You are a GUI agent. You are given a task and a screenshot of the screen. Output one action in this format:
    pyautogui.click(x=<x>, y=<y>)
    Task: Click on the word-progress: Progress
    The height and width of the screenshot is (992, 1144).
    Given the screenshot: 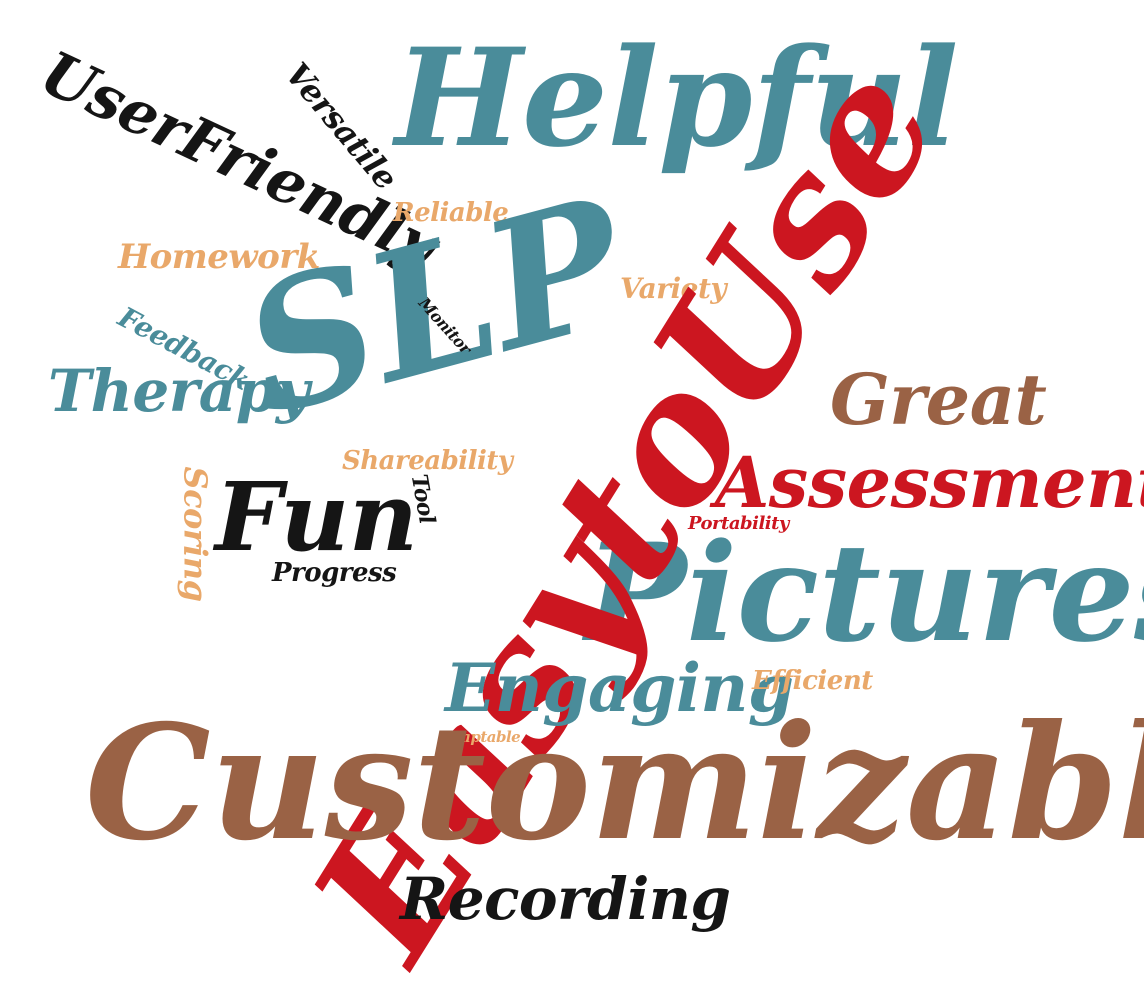 What is the action you would take?
    pyautogui.click(x=334, y=573)
    